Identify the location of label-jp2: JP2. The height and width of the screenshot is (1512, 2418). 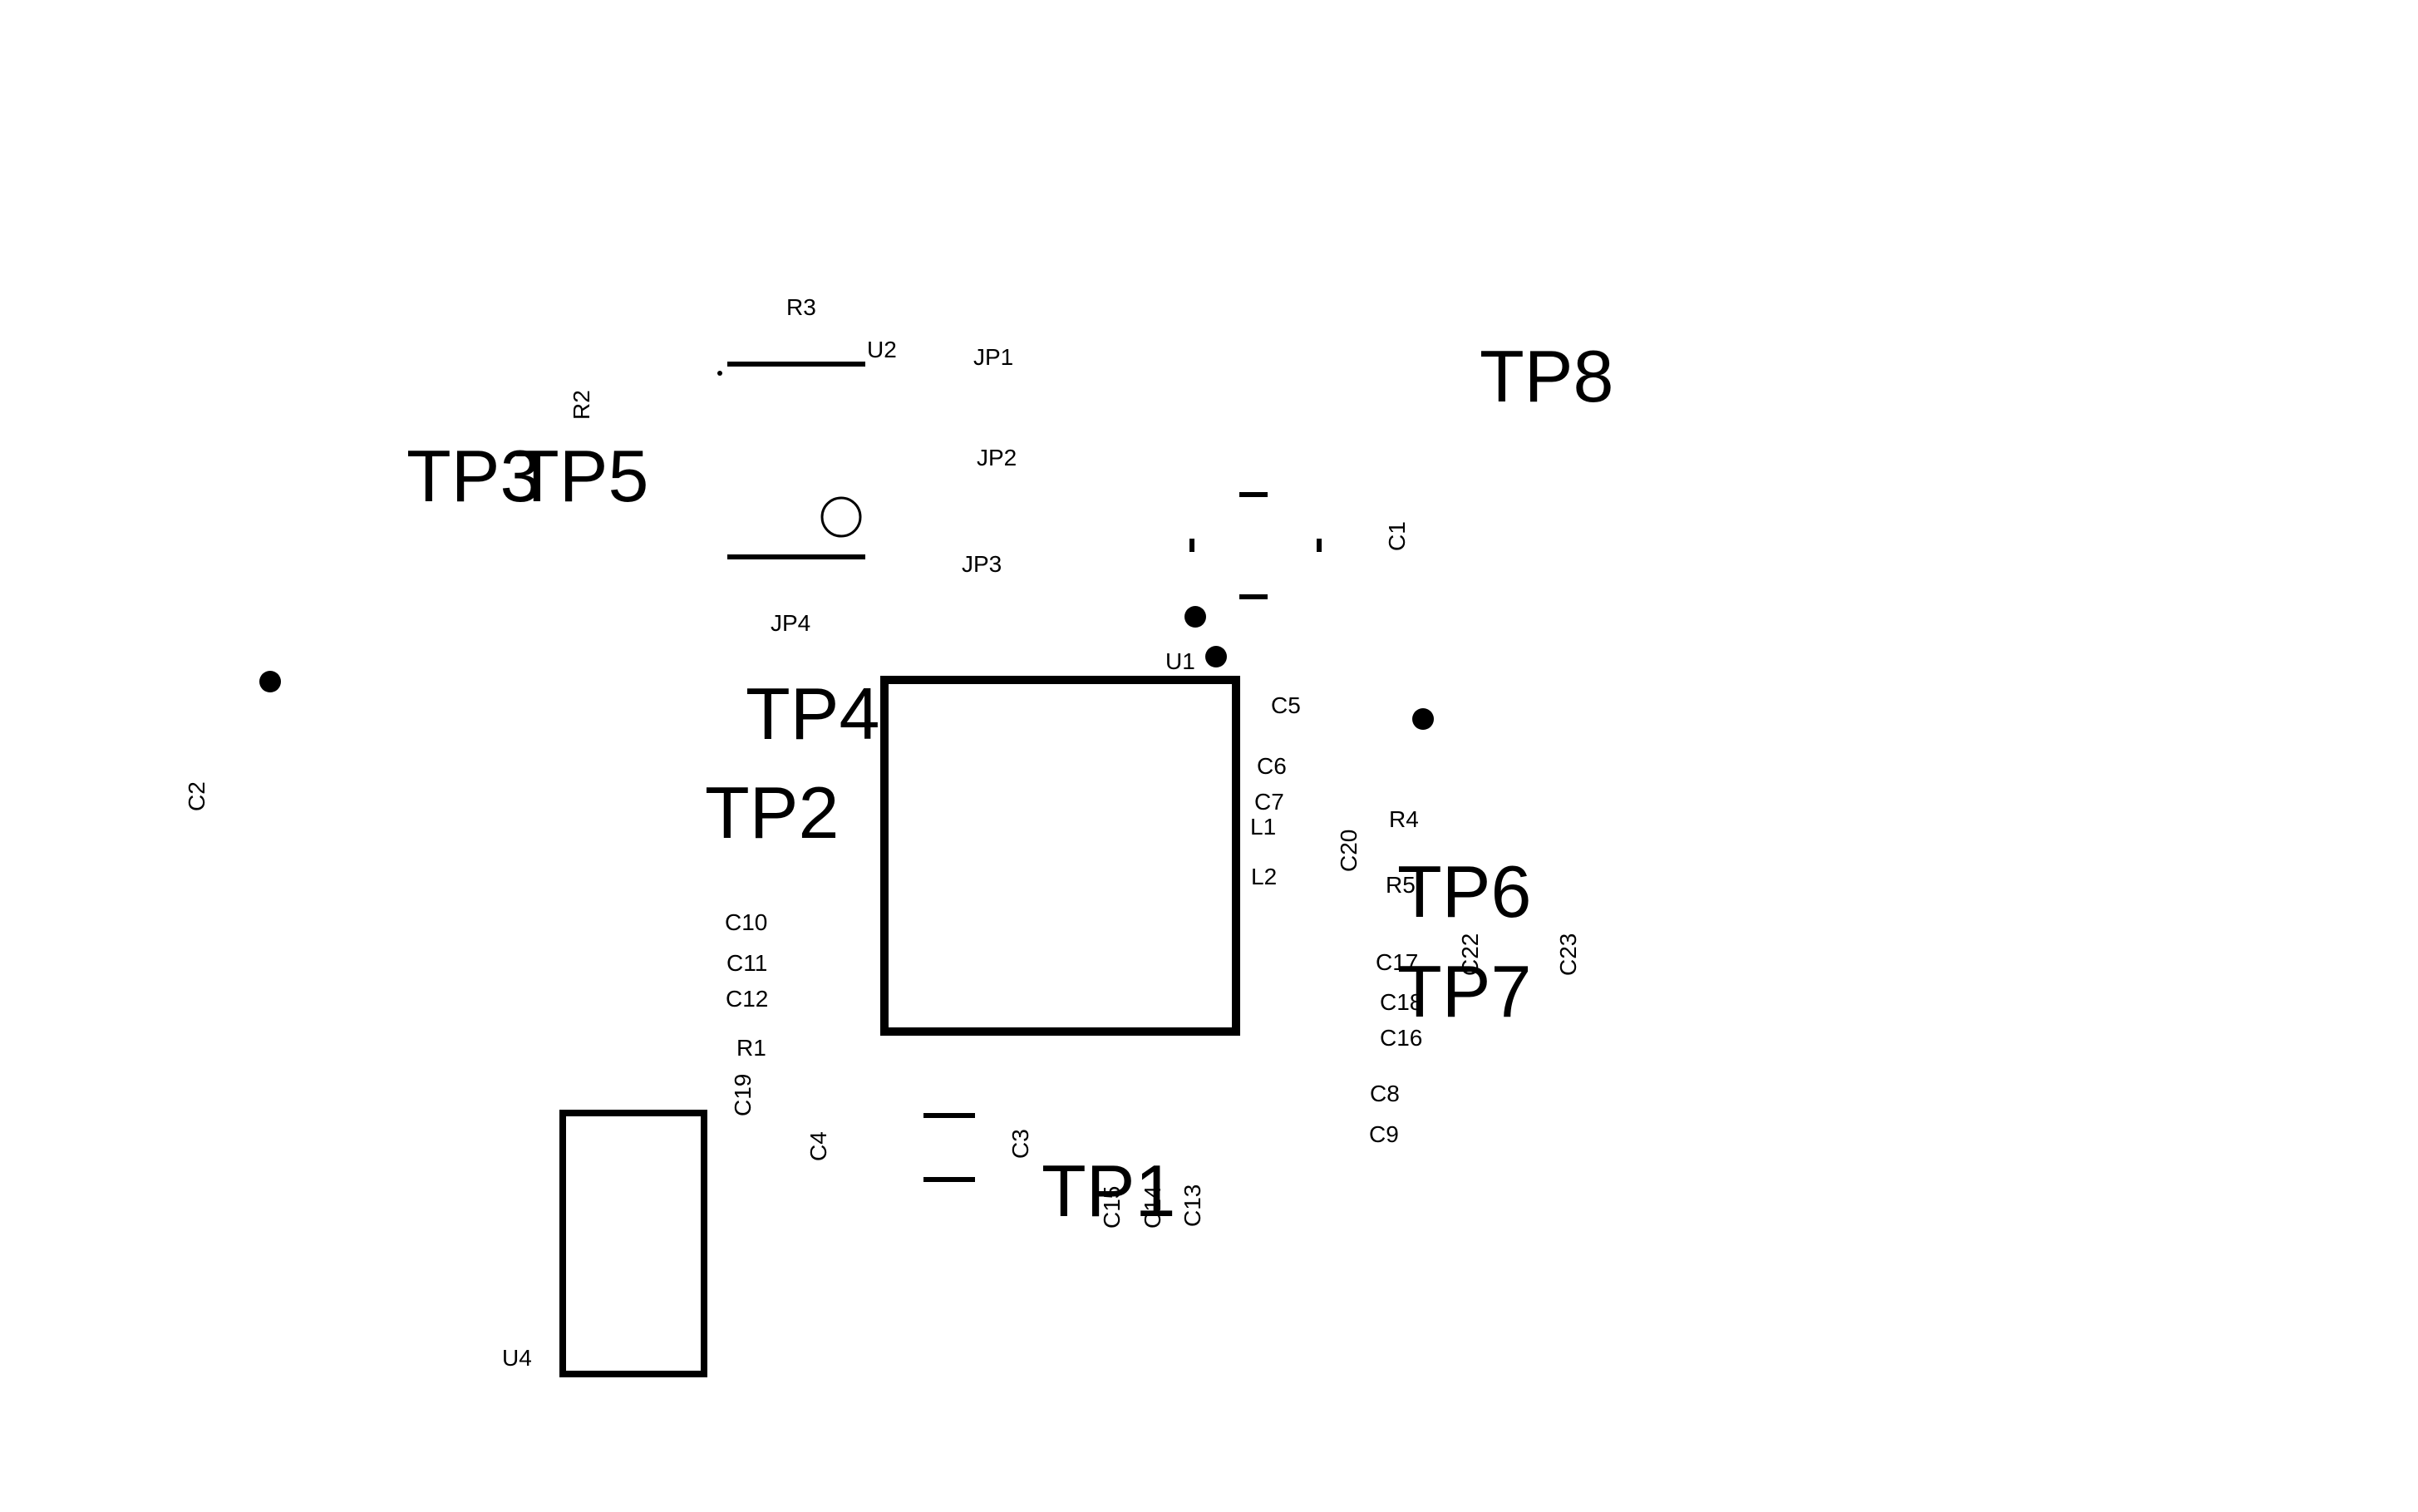
(997, 458).